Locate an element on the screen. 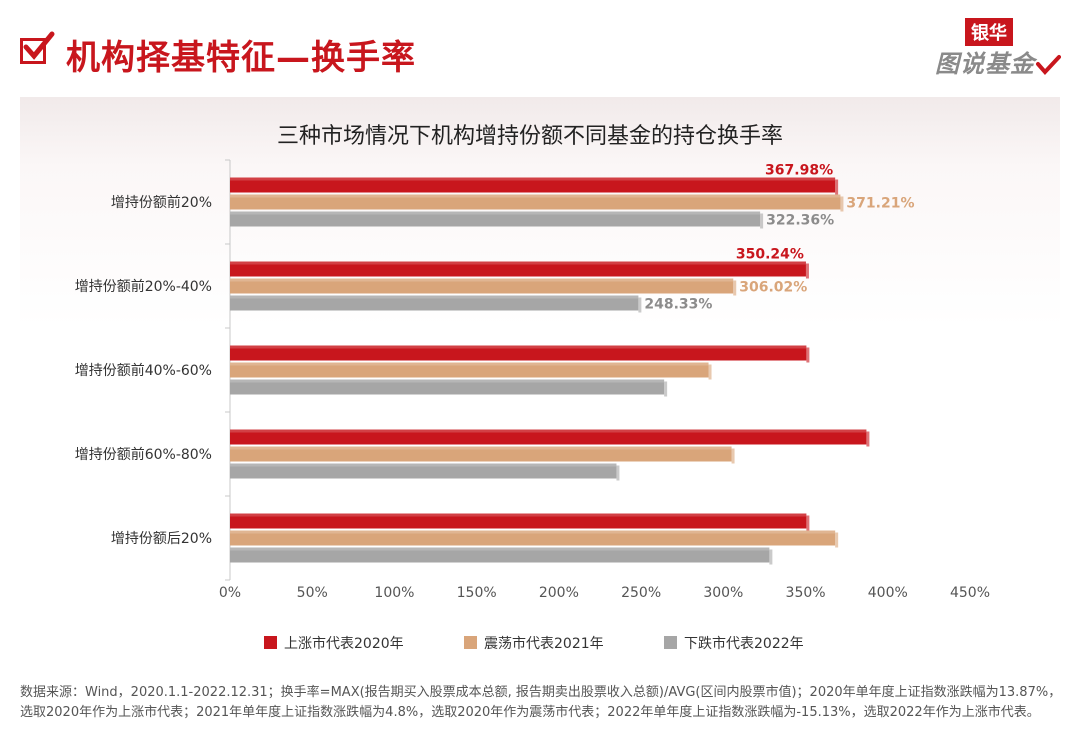 This screenshot has height=749, width=1080. x-tick-label: 300% is located at coordinates (723, 593).